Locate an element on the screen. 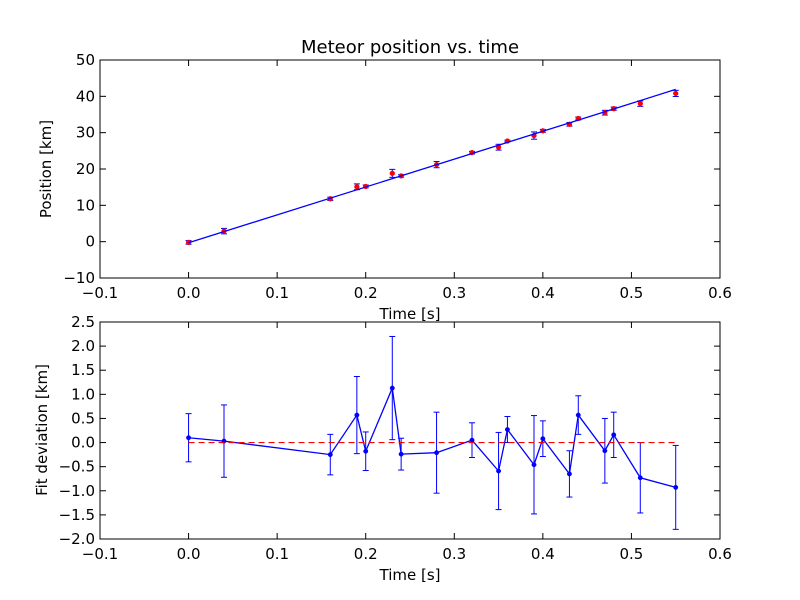 This screenshot has width=800, height=600. position-y-tick-label: 10 is located at coordinates (85, 205).